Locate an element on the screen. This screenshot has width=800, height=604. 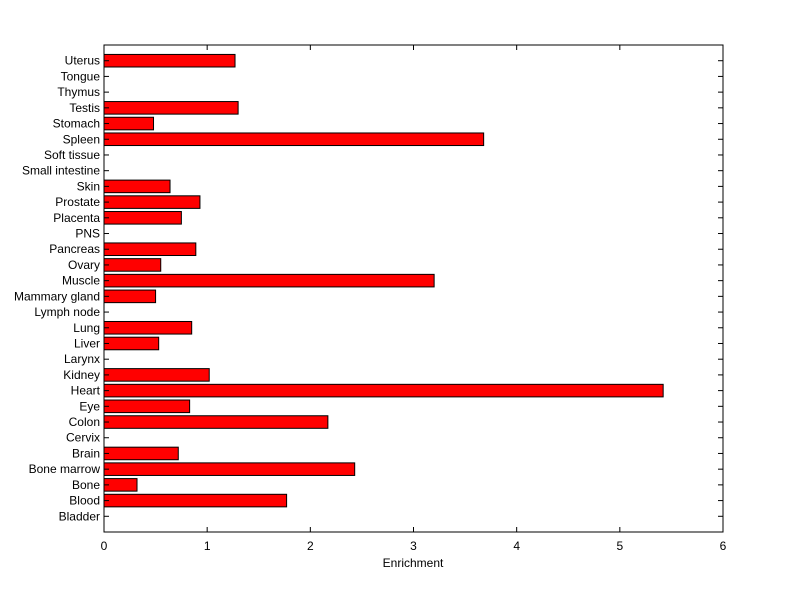
bar-bone-marrow is located at coordinates (229, 469).